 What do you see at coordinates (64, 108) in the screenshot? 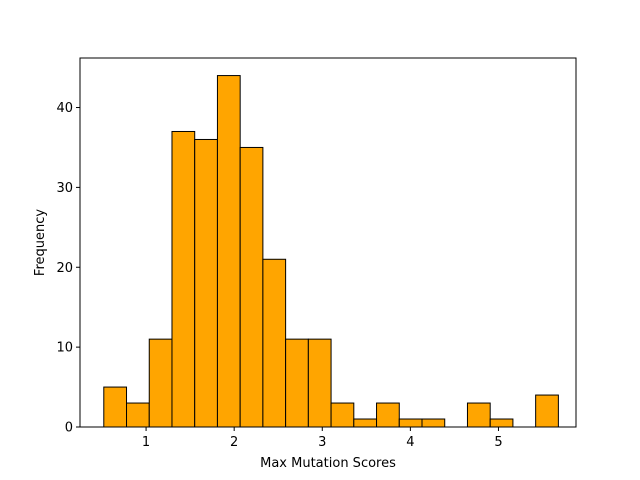
I see `y-tick-label: 40` at bounding box center [64, 108].